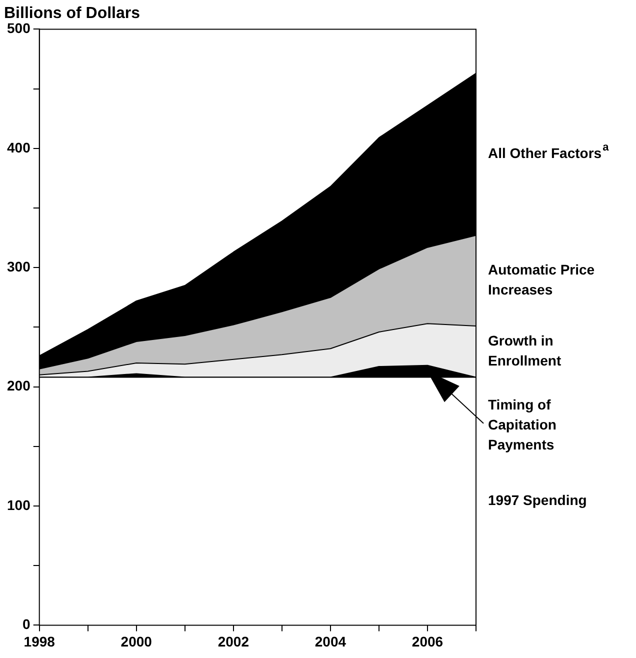  What do you see at coordinates (40, 641) in the screenshot?
I see `x-tick-label: 1998` at bounding box center [40, 641].